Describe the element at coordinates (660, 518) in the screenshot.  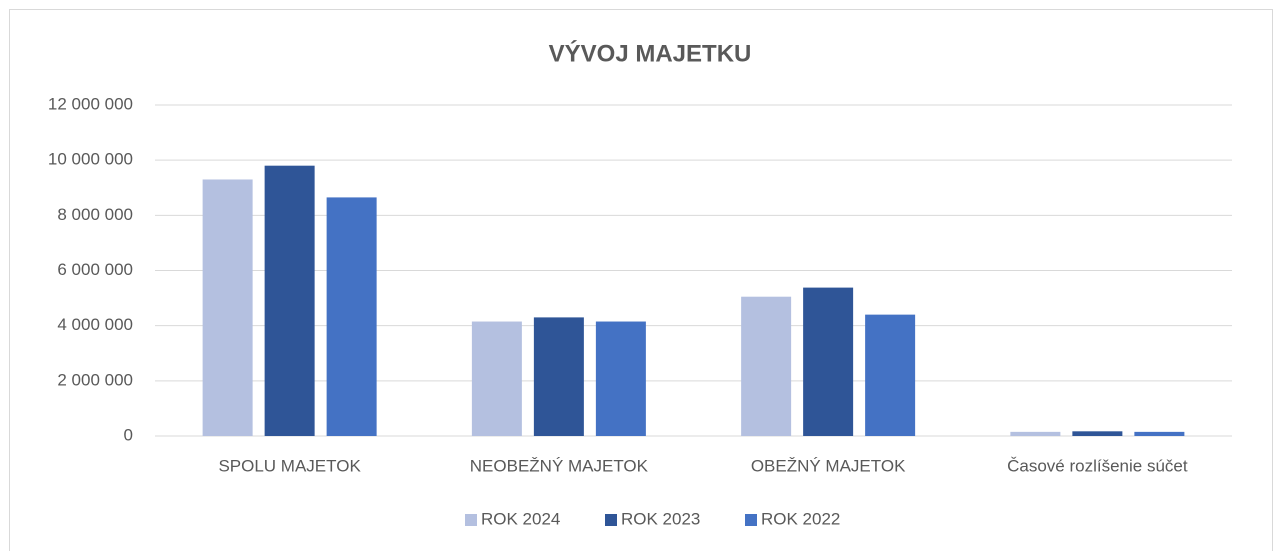
I see `legend-label: ROK 2023` at that location.